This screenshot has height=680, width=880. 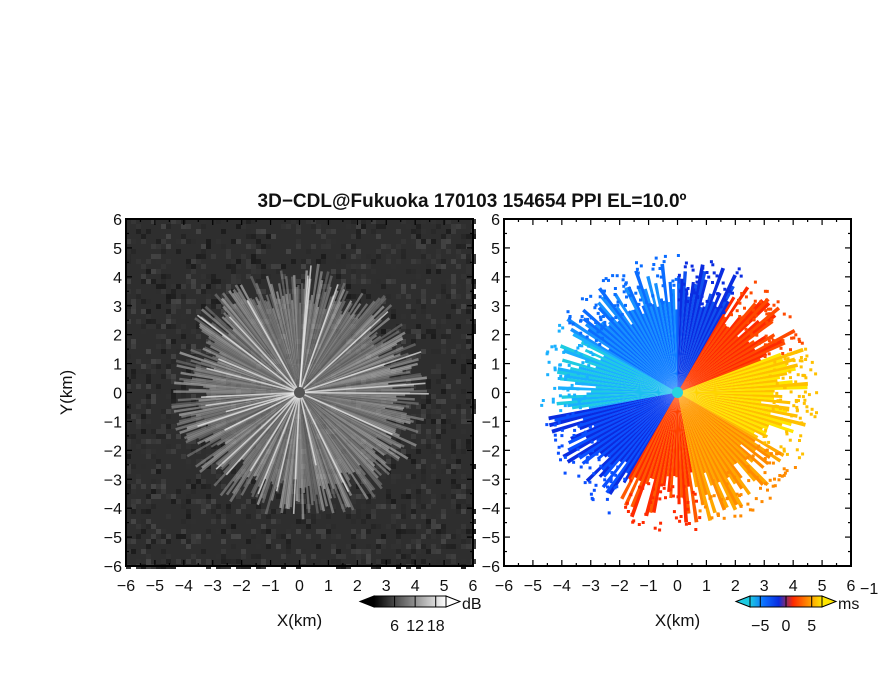 What do you see at coordinates (760, 626) in the screenshot?
I see `colorbar-tick-label: −5` at bounding box center [760, 626].